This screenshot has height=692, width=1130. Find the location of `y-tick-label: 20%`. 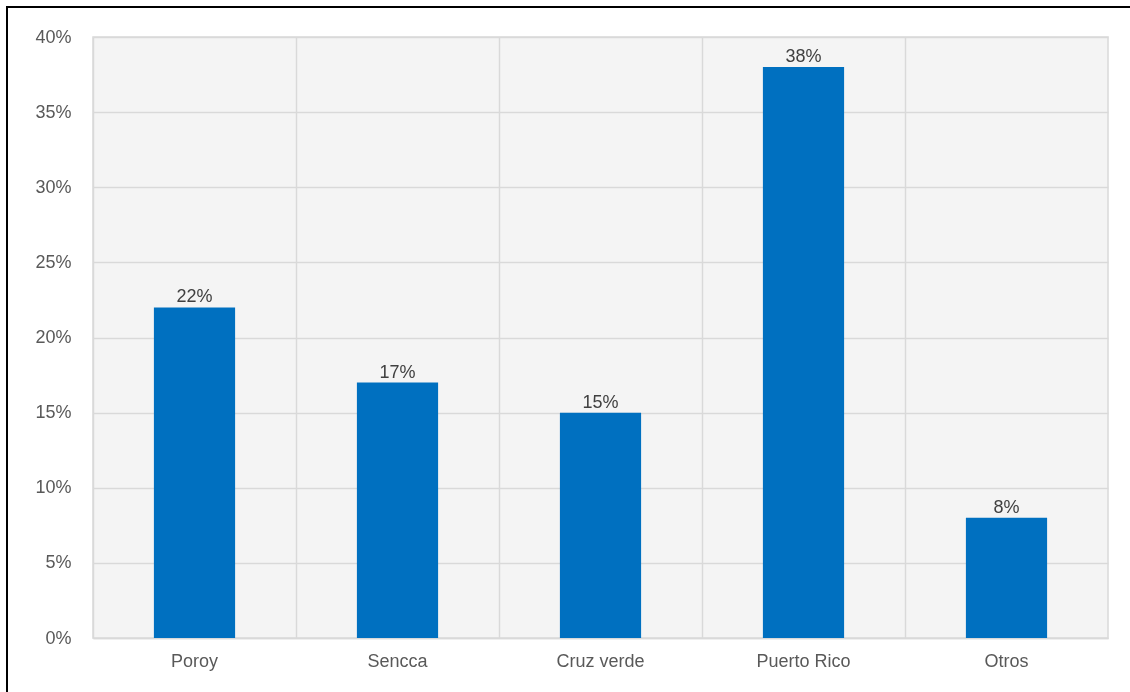

y-tick-label: 20% is located at coordinates (53, 337).